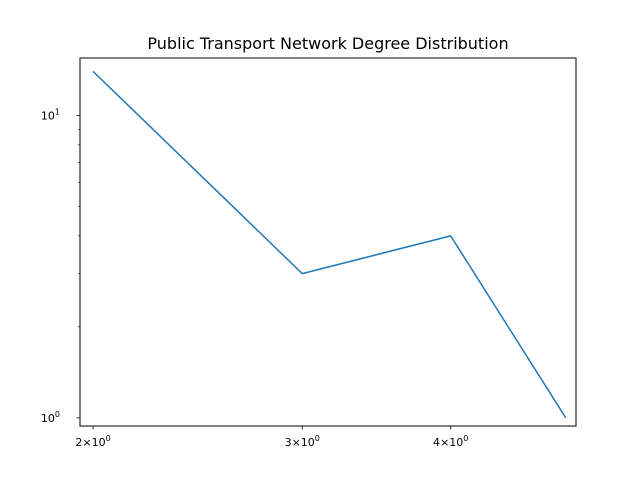 This screenshot has height=480, width=640. What do you see at coordinates (50, 417) in the screenshot?
I see `y-tick-label: 10⁰` at bounding box center [50, 417].